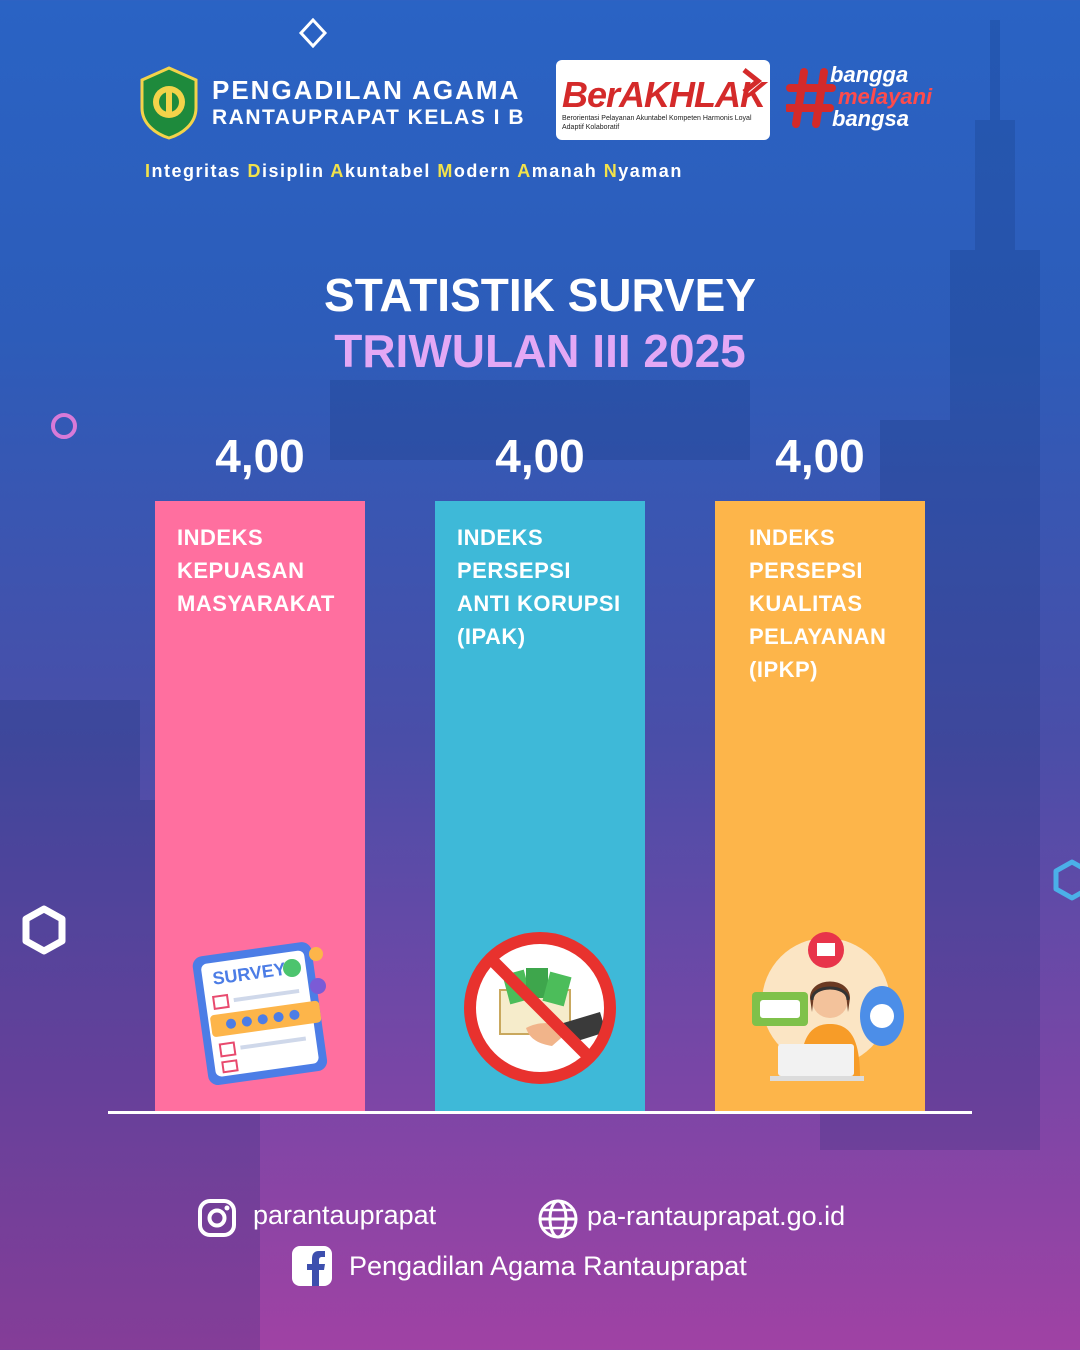 This screenshot has height=1350, width=1080. What do you see at coordinates (313, 33) in the screenshot?
I see `diamond-decoration` at bounding box center [313, 33].